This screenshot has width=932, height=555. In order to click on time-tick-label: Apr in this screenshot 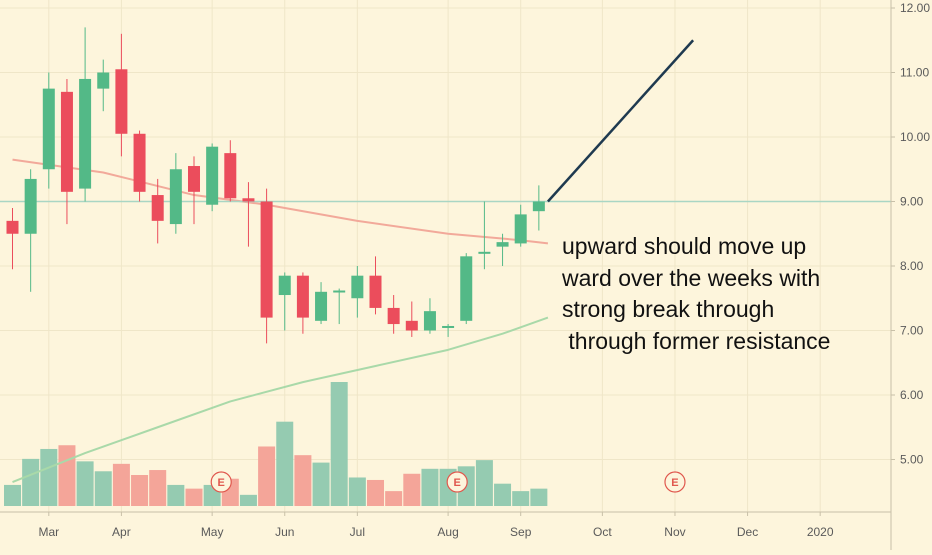, I will do `click(121, 532)`.